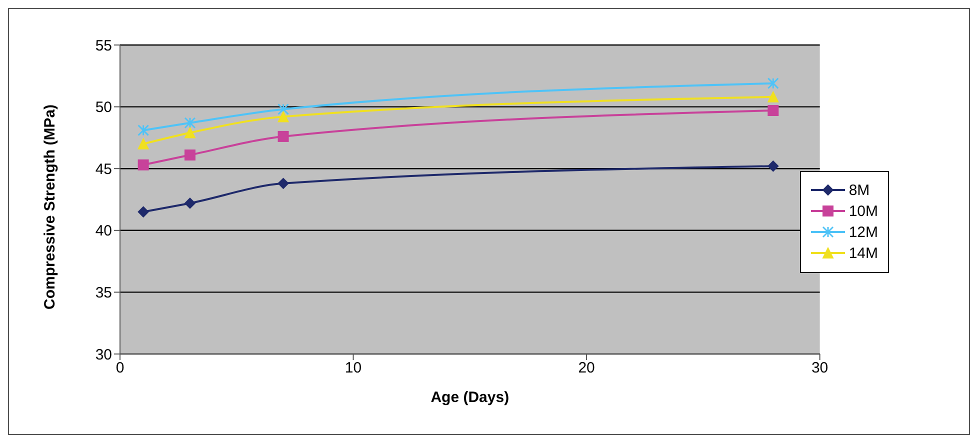  I want to click on y-tick-label: 50, so click(103, 107).